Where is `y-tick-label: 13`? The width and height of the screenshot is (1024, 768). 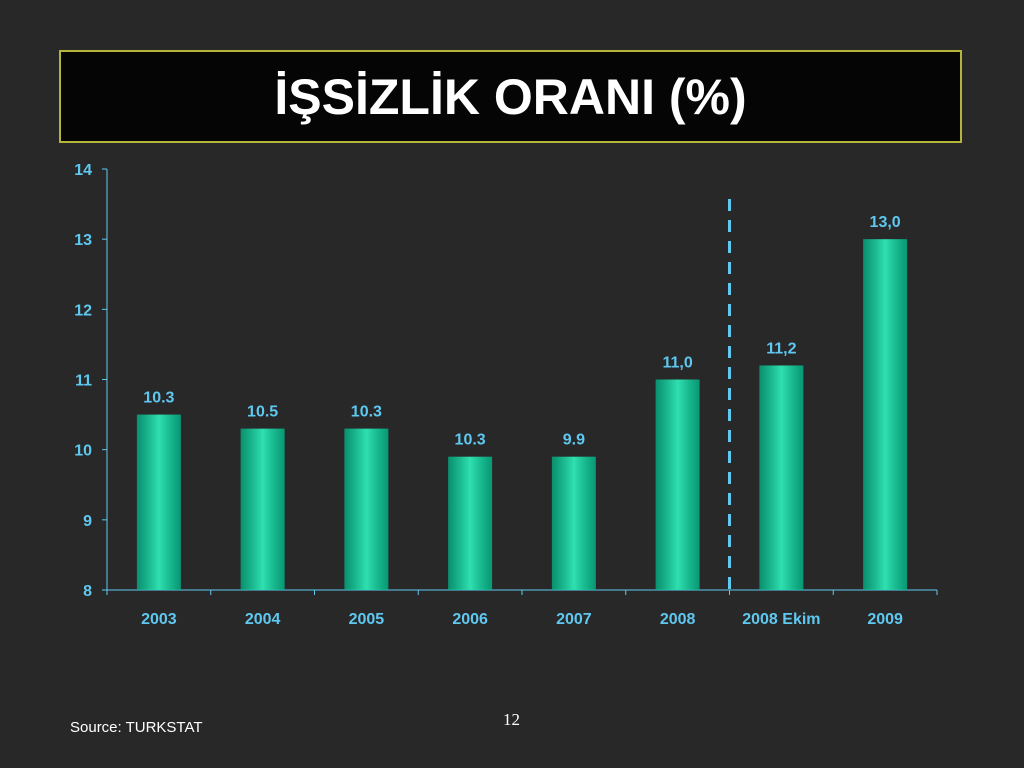
y-tick-label: 13 is located at coordinates (83, 240).